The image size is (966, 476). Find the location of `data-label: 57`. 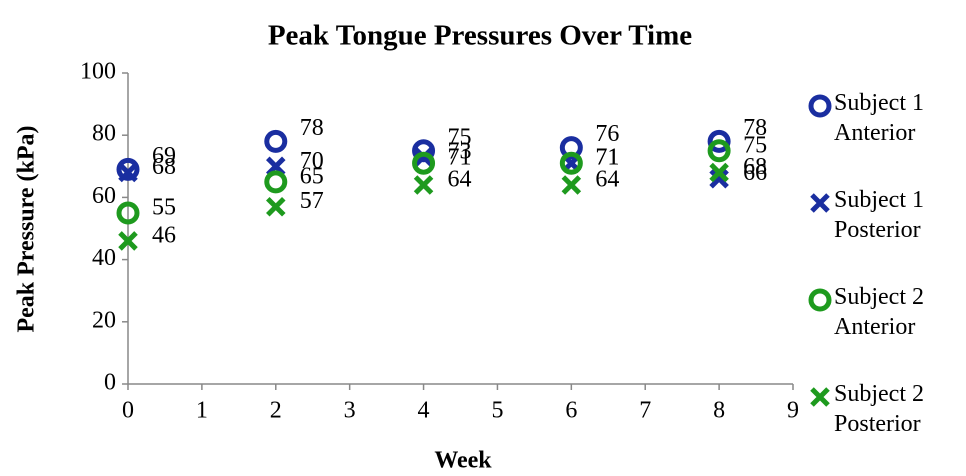

data-label: 57 is located at coordinates (312, 201).